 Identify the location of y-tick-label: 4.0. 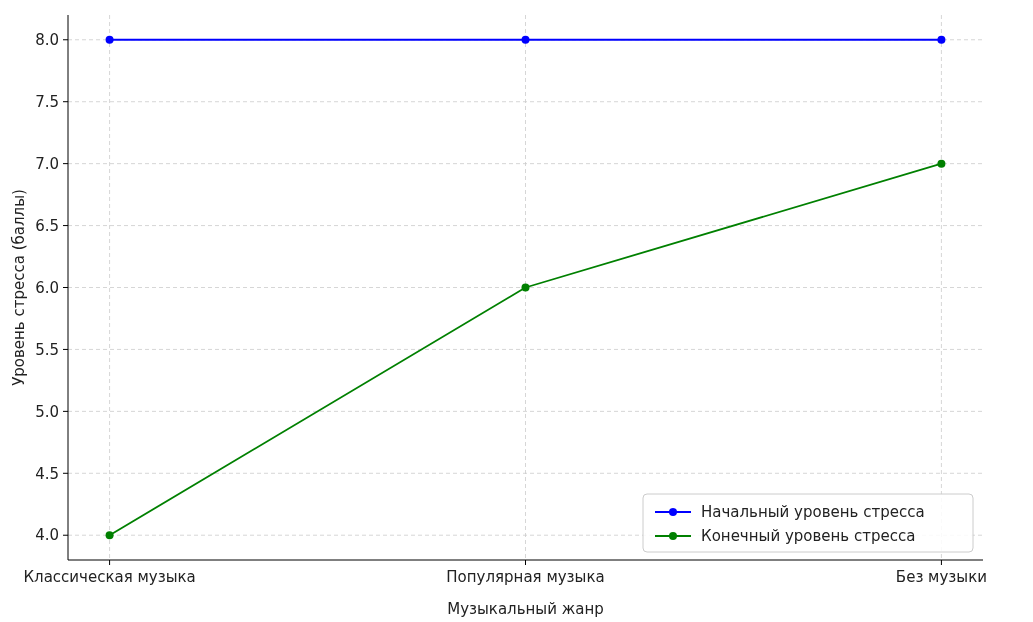
(47, 535).